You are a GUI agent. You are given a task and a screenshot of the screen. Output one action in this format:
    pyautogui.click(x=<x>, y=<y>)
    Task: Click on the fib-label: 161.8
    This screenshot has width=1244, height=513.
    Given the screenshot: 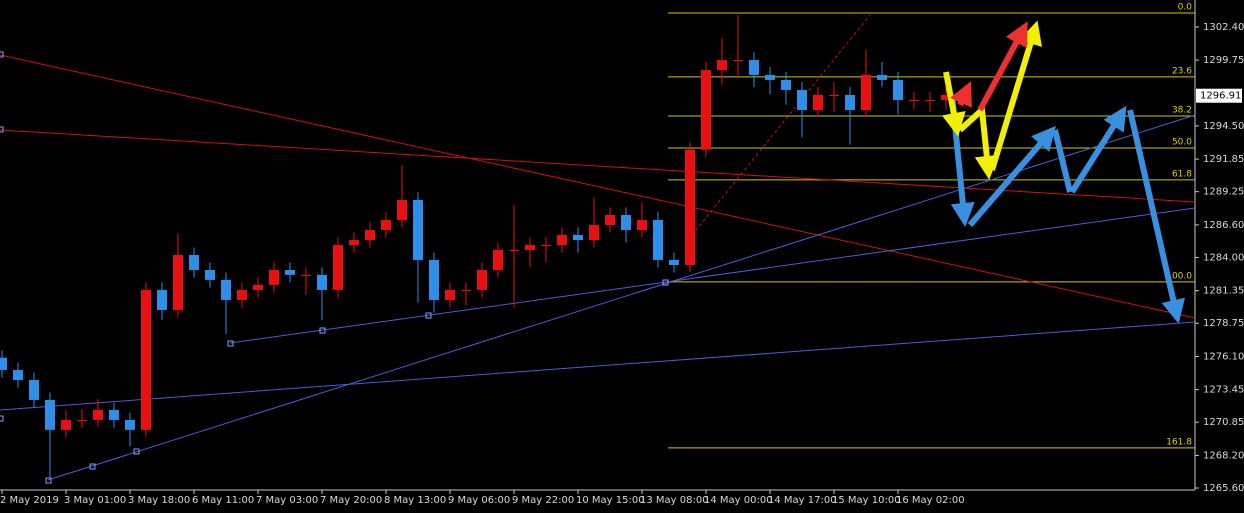 What is the action you would take?
    pyautogui.click(x=1179, y=442)
    